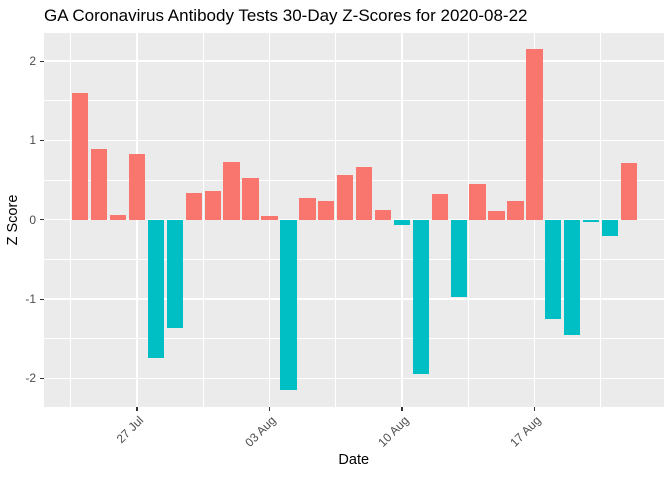 The width and height of the screenshot is (672, 480). What do you see at coordinates (30, 299) in the screenshot?
I see `y-tick-label: -1` at bounding box center [30, 299].